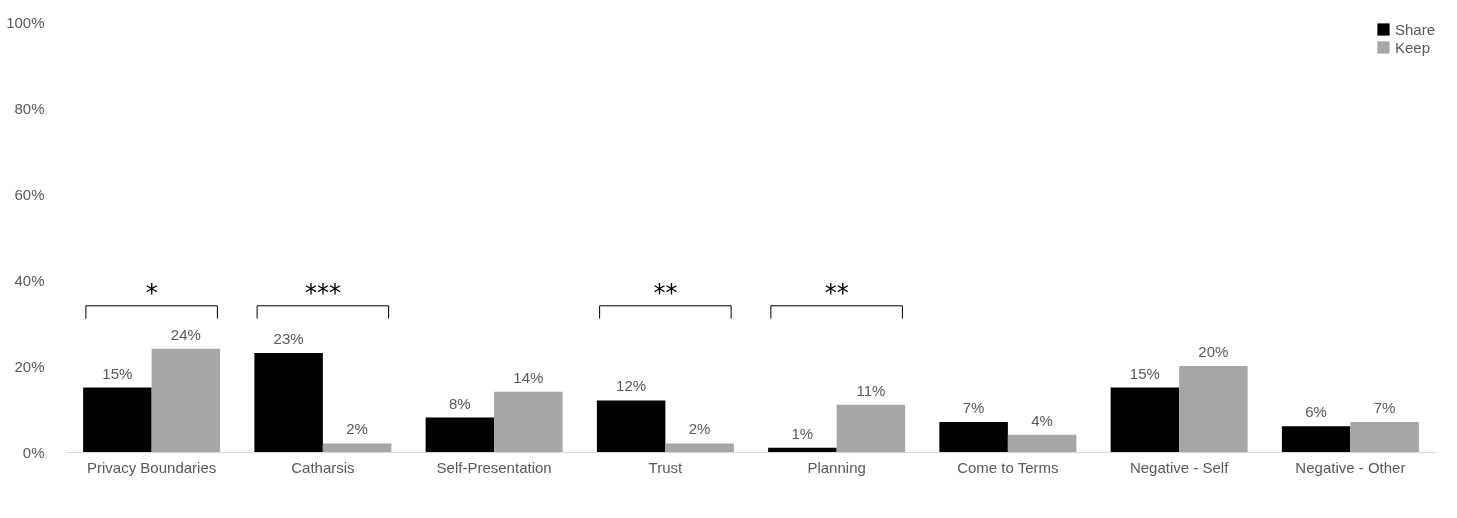  What do you see at coordinates (29, 108) in the screenshot?
I see `y-tick-label: 80%` at bounding box center [29, 108].